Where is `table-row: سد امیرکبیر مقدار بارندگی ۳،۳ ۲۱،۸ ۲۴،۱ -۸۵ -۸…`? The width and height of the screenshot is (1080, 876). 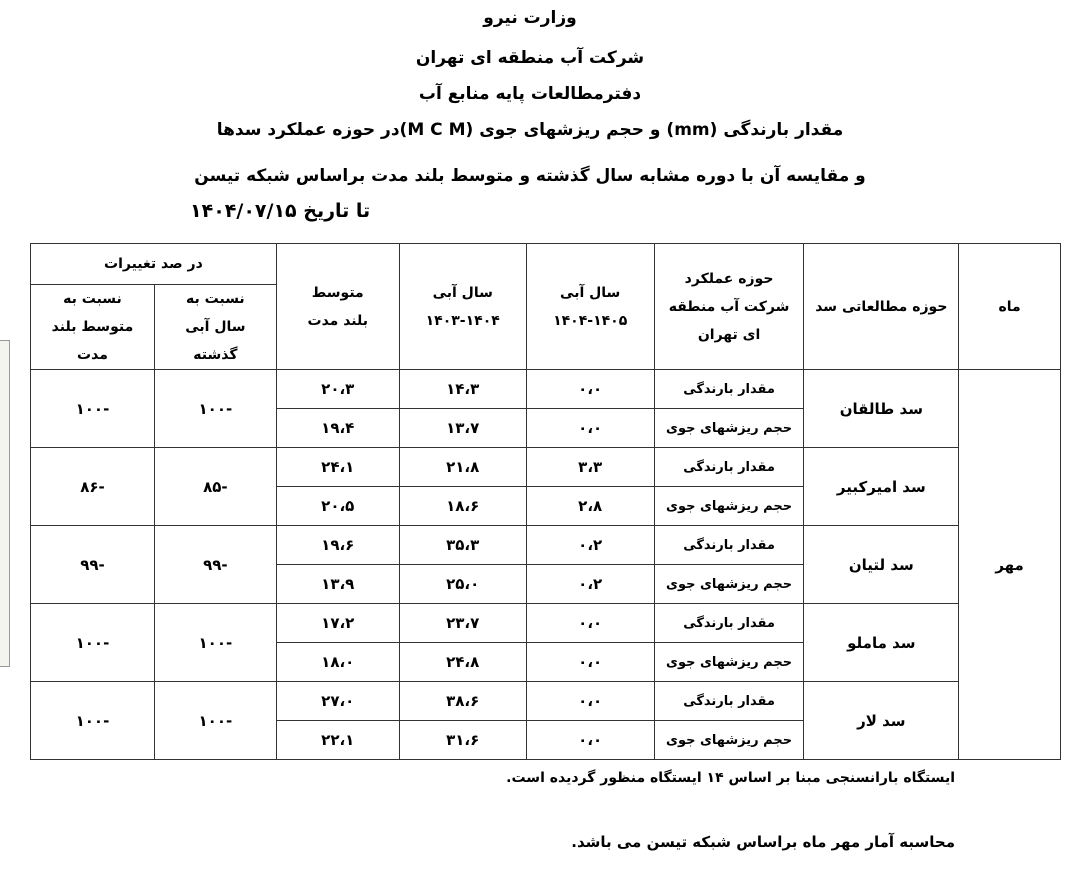
table-row: سد امیرکبیر مقدار بارندگی ۳،۳ ۲۱،۸ ۲۴،۱ -۸۵ -۸… is located at coordinates (545, 486).